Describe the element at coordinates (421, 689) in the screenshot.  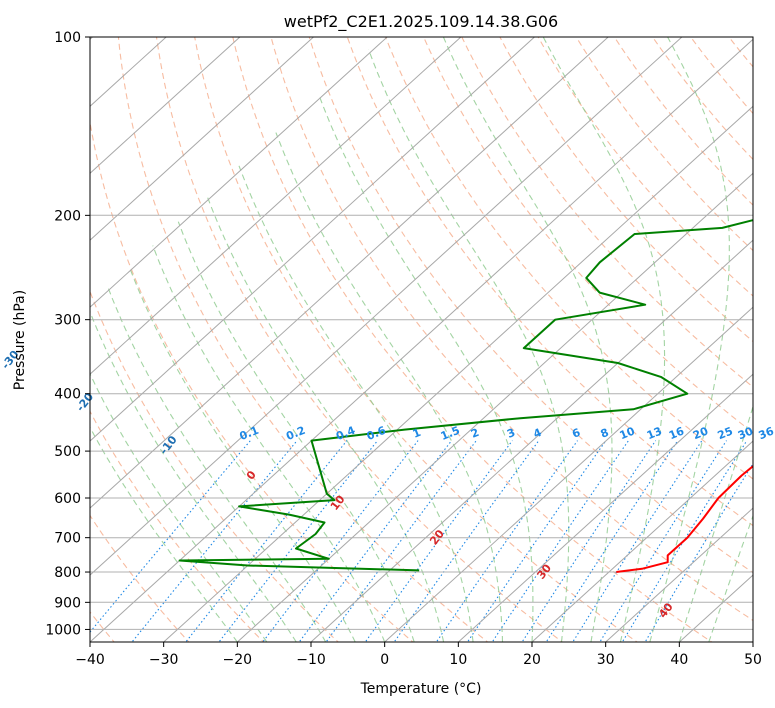
I see `x-axis-label: Temperature (°C)` at that location.